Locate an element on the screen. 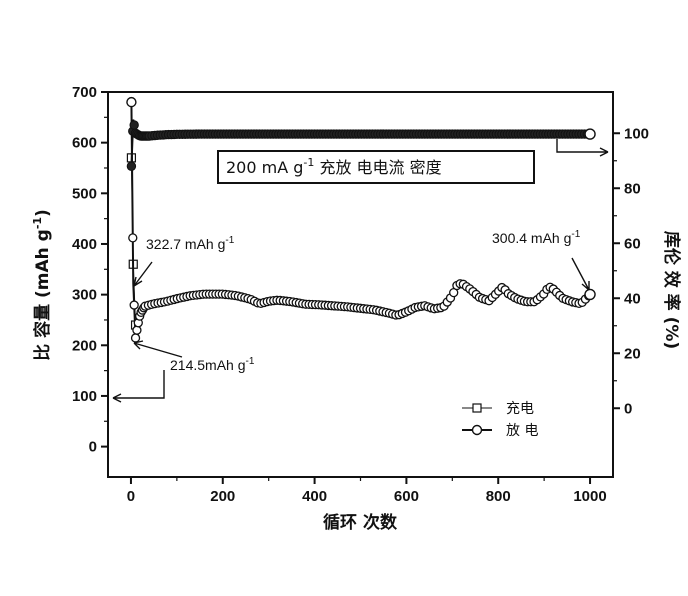 Image resolution: width=688 pixels, height=596 pixels. x-tick-label: 800 is located at coordinates (498, 496).